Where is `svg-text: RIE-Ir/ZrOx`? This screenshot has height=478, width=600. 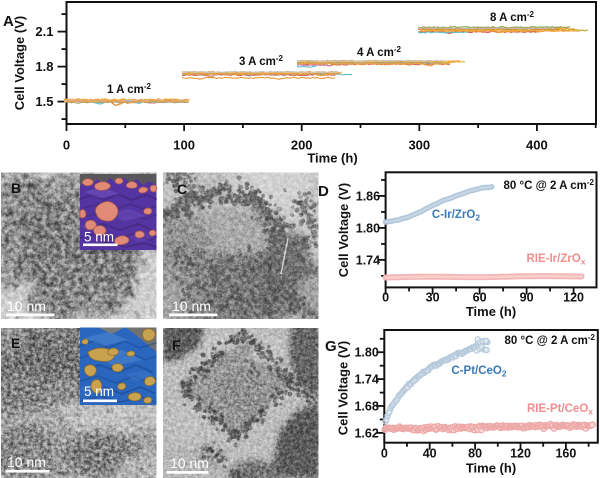 svg-text: RIE-Ir/ZrOx is located at coordinates (555, 260).